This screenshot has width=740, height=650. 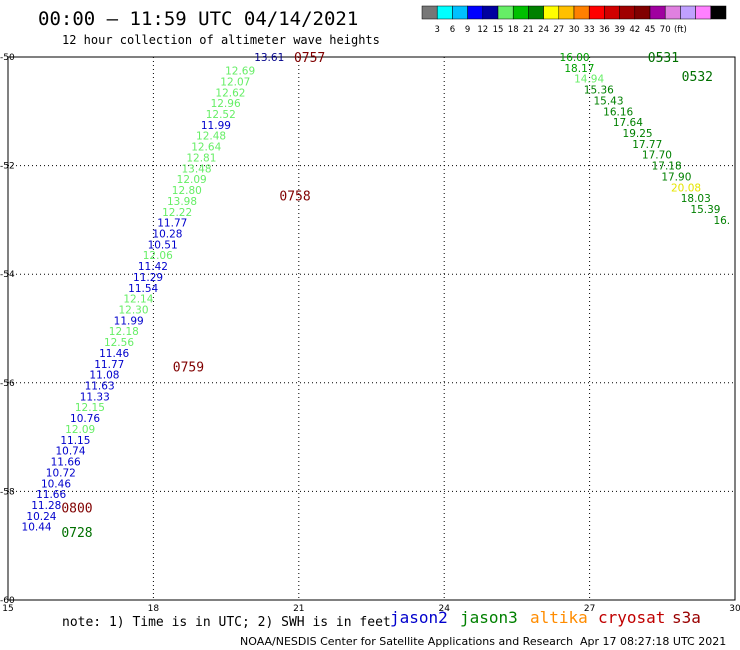 I want to click on y-tick-label: -56, so click(x=7, y=384).